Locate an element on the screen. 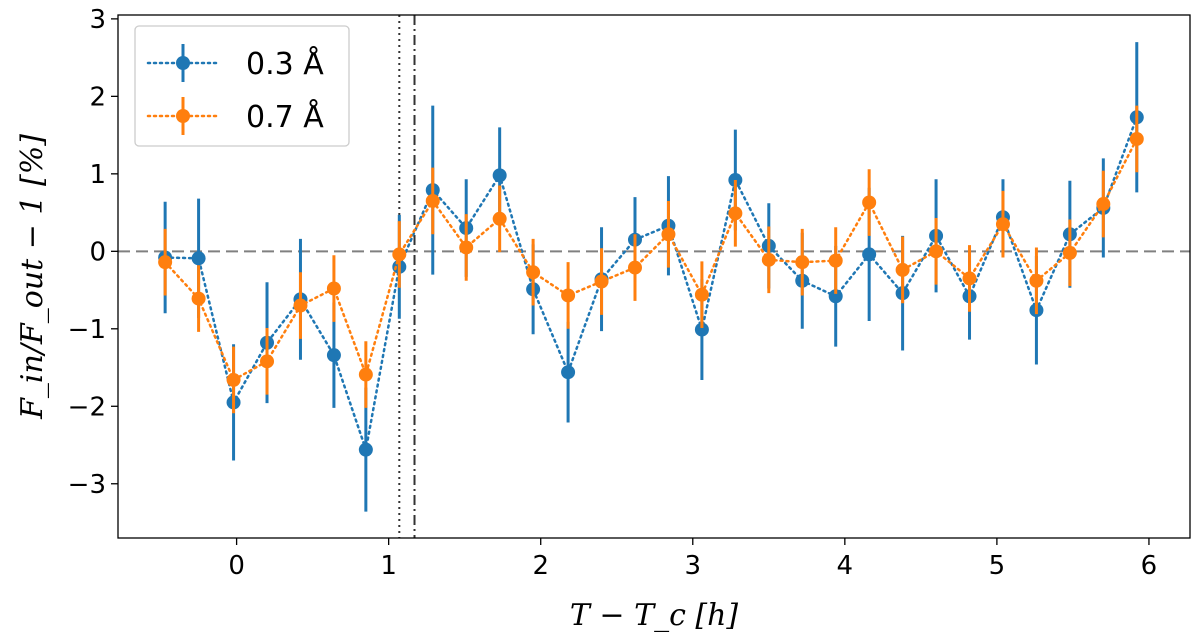  x-tick-label: 4 is located at coordinates (845, 566).